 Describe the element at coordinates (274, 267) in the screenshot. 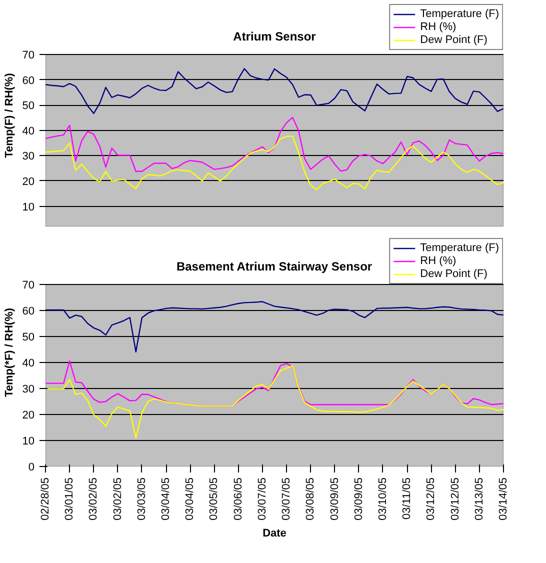

I see `chart-title: Basement Atrium Stairway Sensor` at that location.